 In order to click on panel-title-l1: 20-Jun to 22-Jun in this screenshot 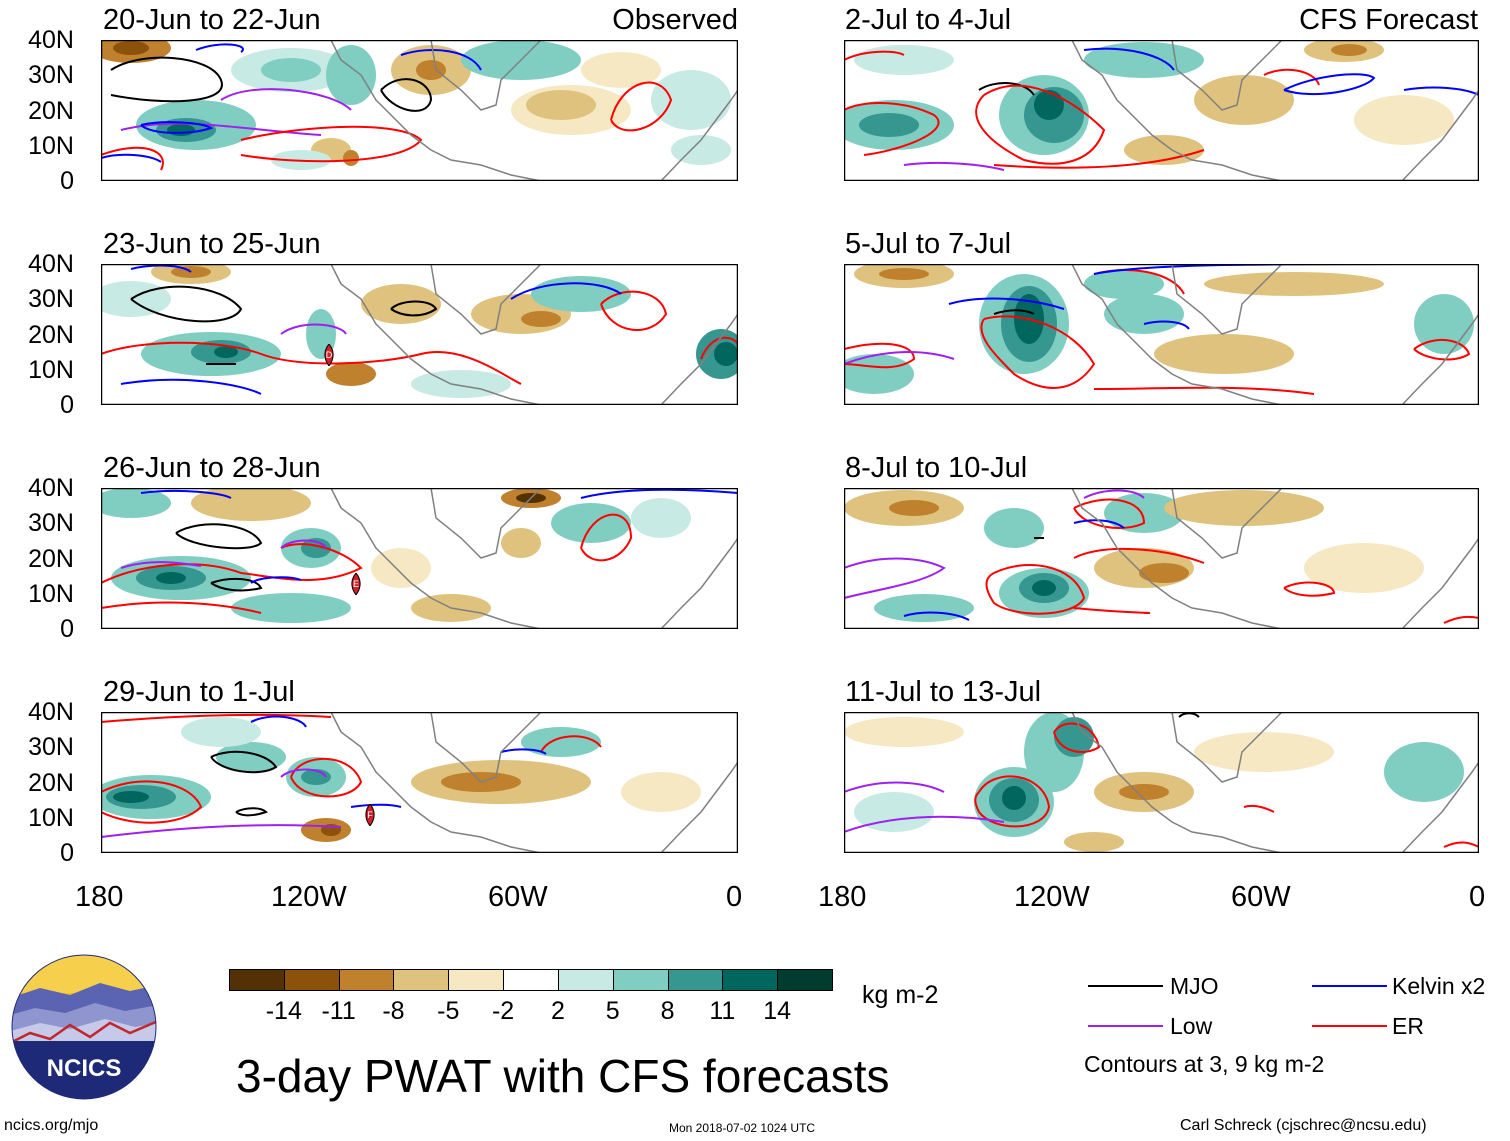, I will do `click(212, 20)`.